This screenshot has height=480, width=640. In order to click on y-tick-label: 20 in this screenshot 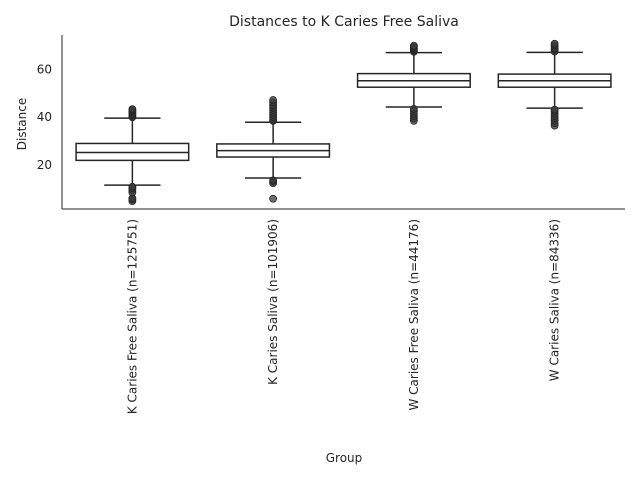, I will do `click(44, 165)`.